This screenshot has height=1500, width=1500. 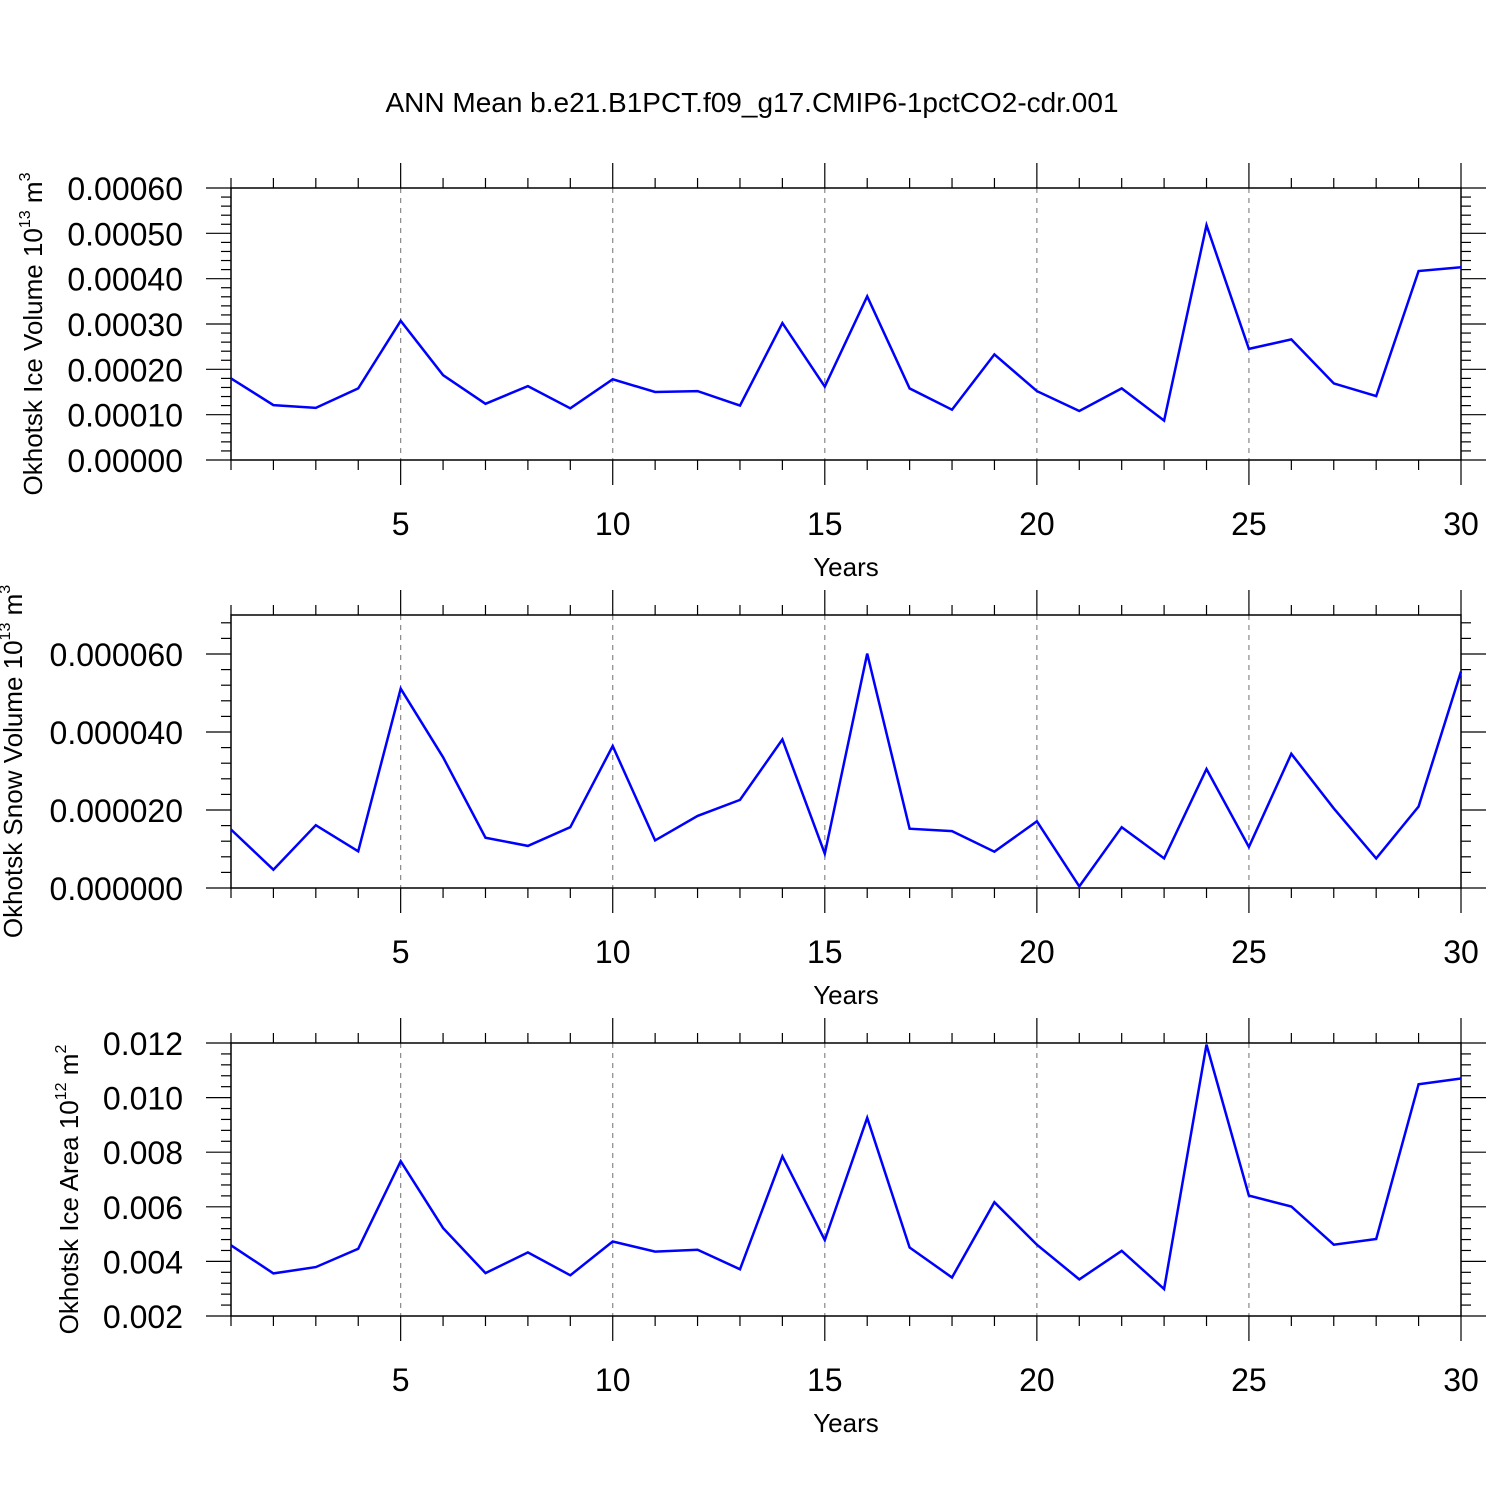 I want to click on ice-volume-series-line, so click(x=846, y=321).